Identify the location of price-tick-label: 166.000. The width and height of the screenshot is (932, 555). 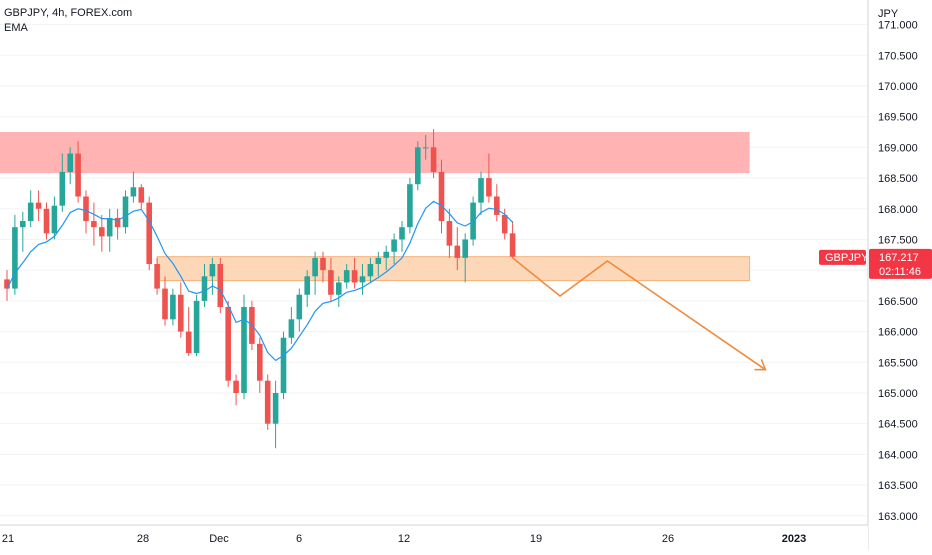
(898, 333).